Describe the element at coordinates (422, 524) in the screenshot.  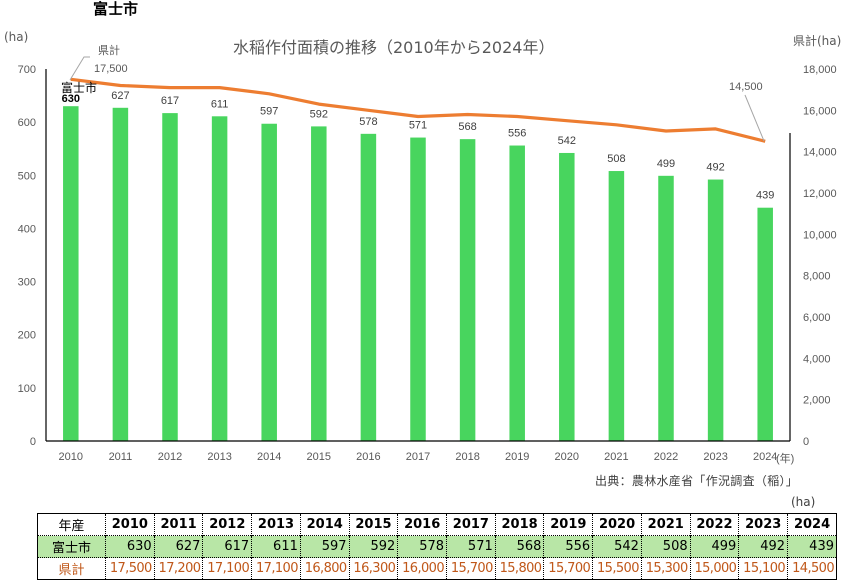
I see `table-year-header: 2016` at that location.